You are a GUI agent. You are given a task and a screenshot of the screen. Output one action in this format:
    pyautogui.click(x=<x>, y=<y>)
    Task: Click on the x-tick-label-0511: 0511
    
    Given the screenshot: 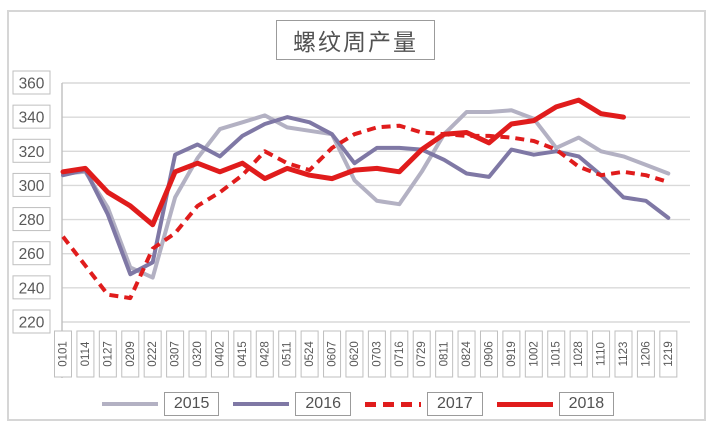 What is the action you would take?
    pyautogui.click(x=288, y=354)
    